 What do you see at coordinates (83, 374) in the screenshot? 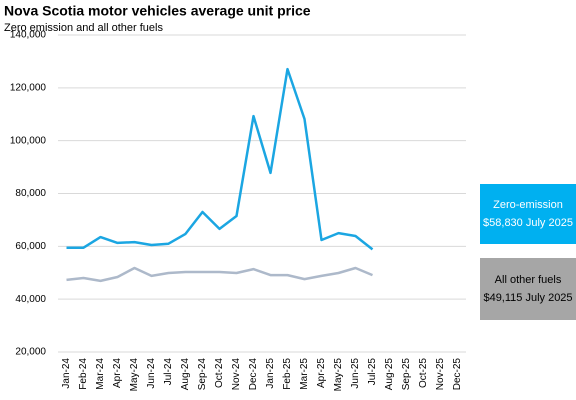
I see `x-tick-label: Feb-24` at bounding box center [83, 374].